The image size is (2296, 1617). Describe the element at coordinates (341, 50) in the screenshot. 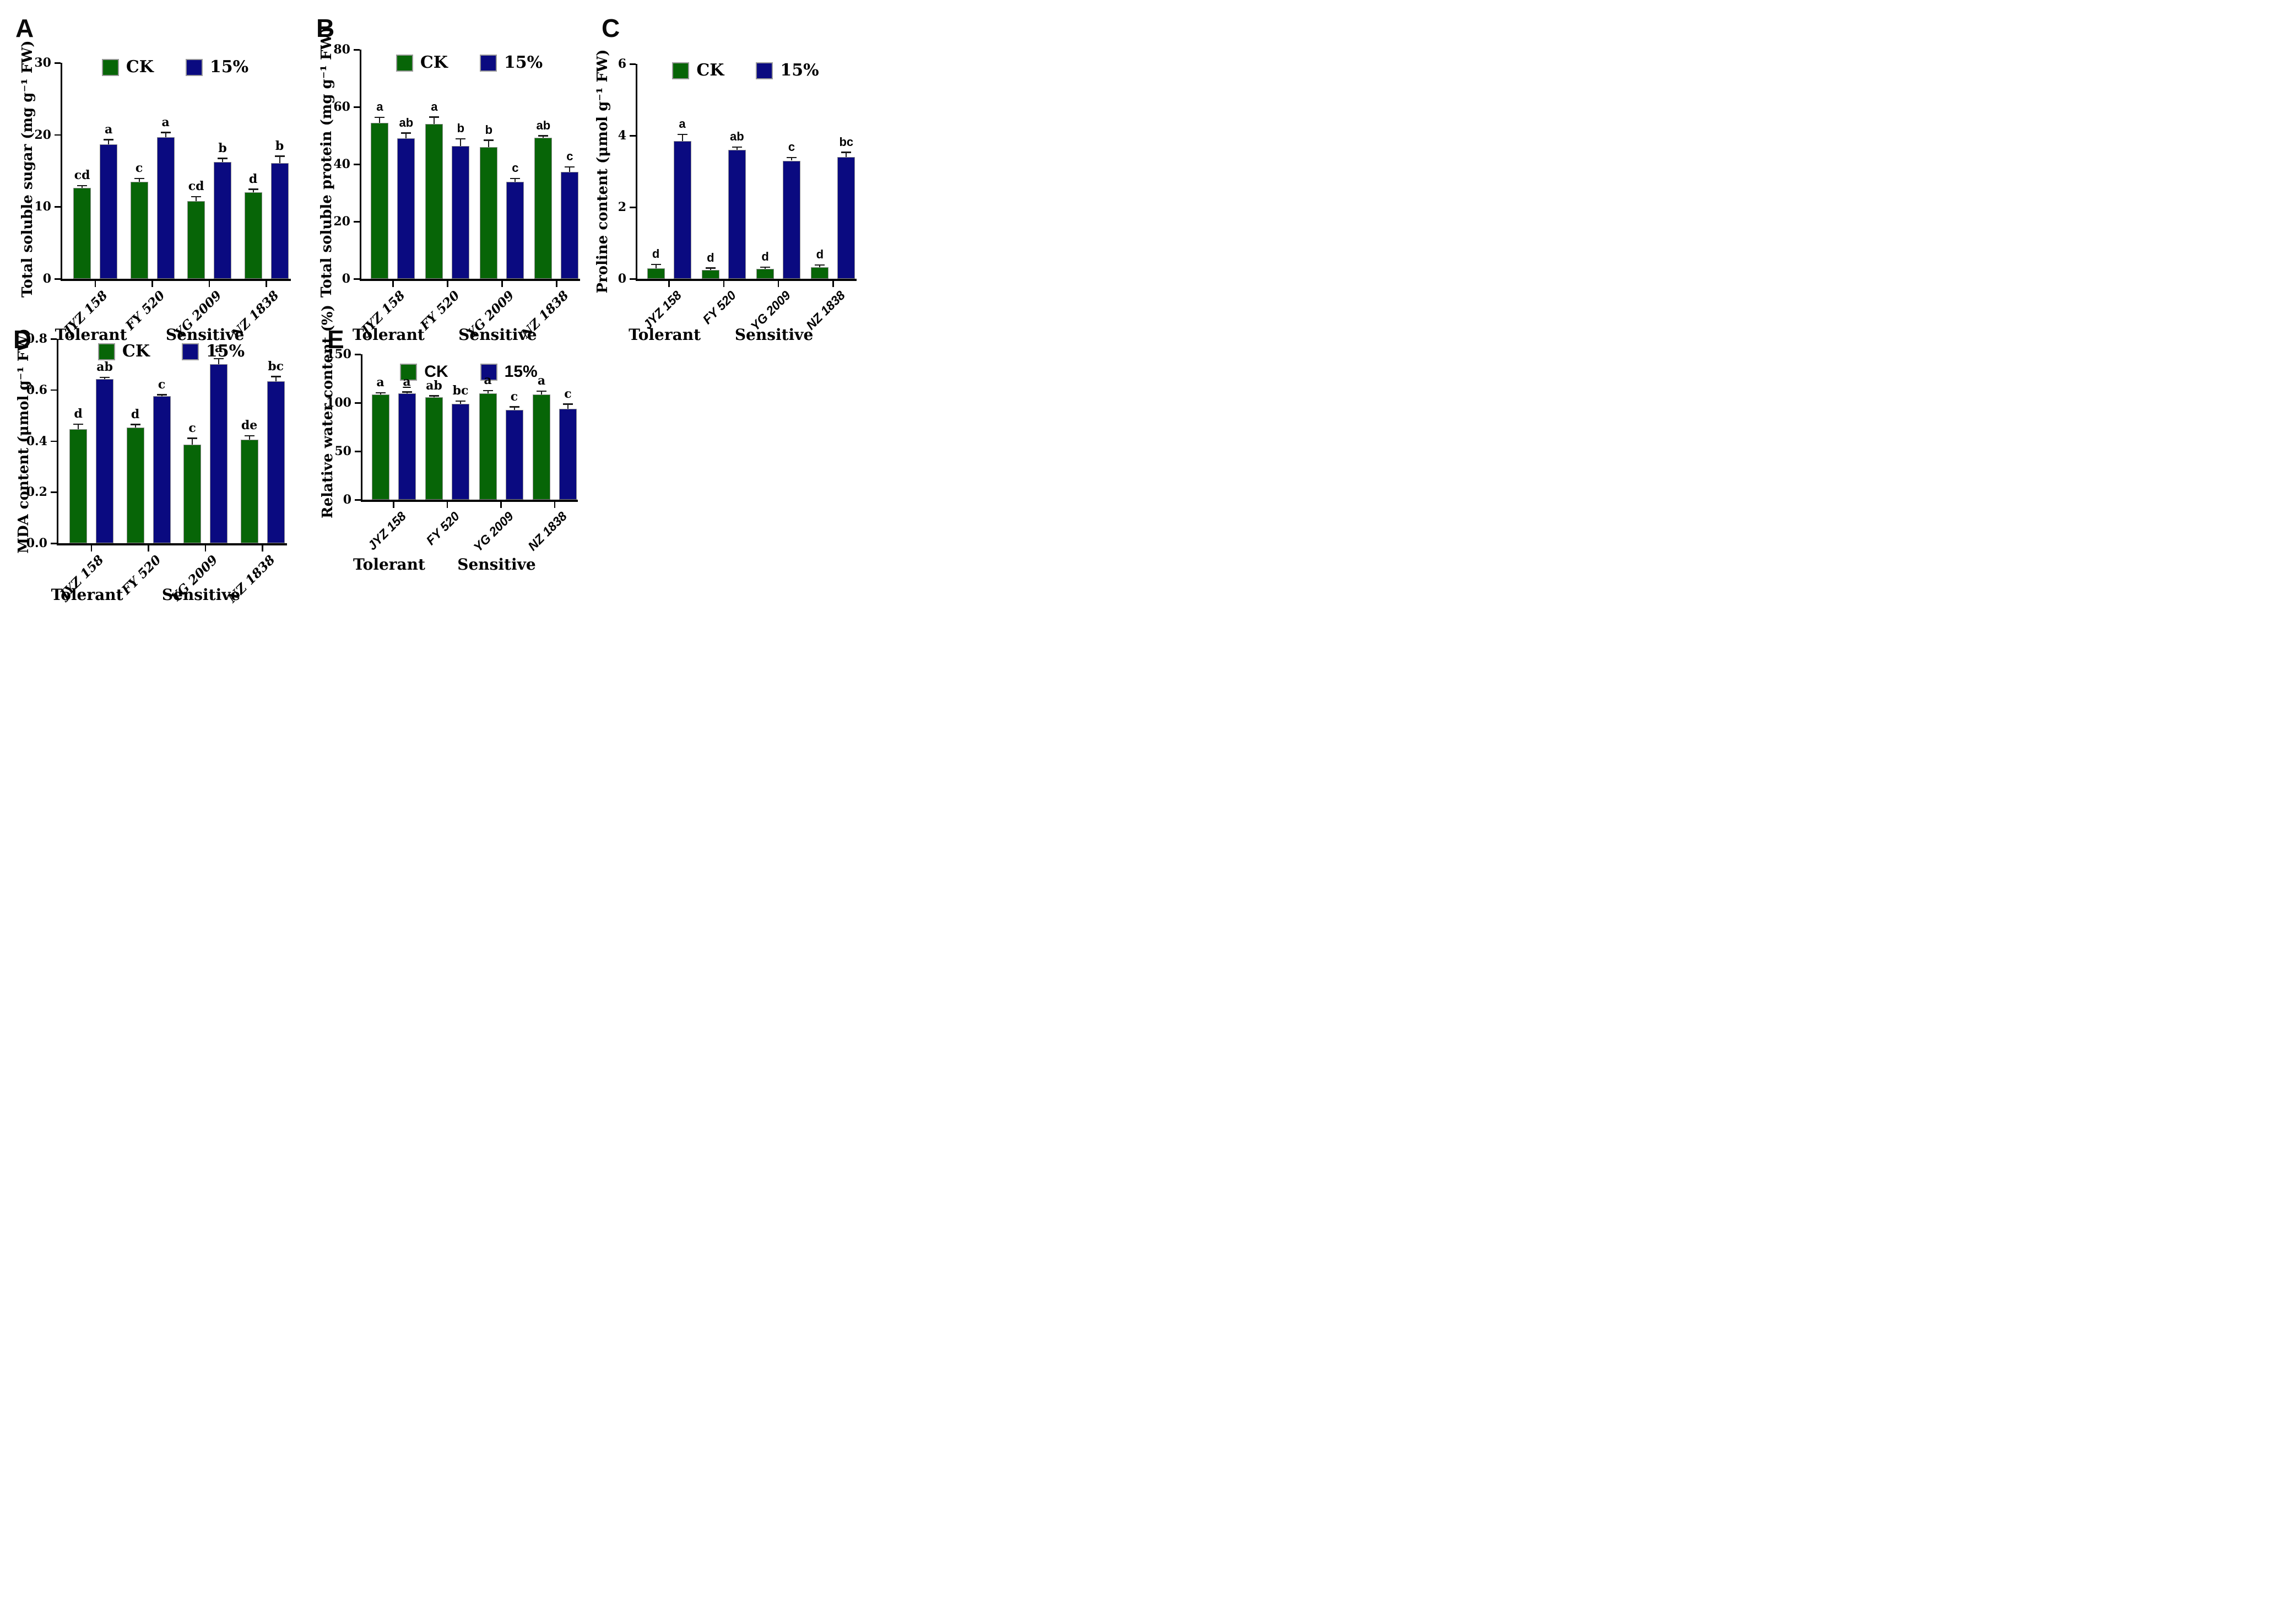

I see `y-tick-label: 80` at that location.